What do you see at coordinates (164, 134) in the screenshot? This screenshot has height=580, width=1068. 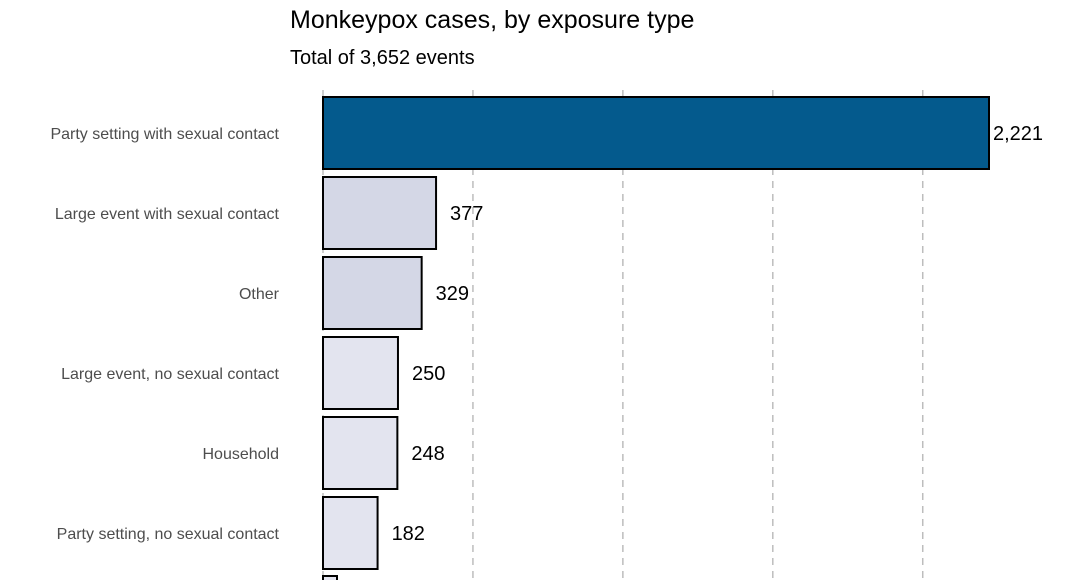 I see `category-label: Party setting with sexual contact` at bounding box center [164, 134].